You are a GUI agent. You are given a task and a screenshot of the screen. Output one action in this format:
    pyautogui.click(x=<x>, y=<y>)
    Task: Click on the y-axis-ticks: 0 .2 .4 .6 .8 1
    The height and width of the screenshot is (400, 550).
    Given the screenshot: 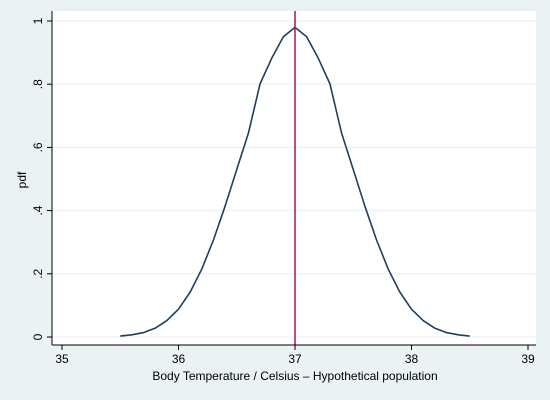 What is the action you would take?
    pyautogui.click(x=41, y=178)
    